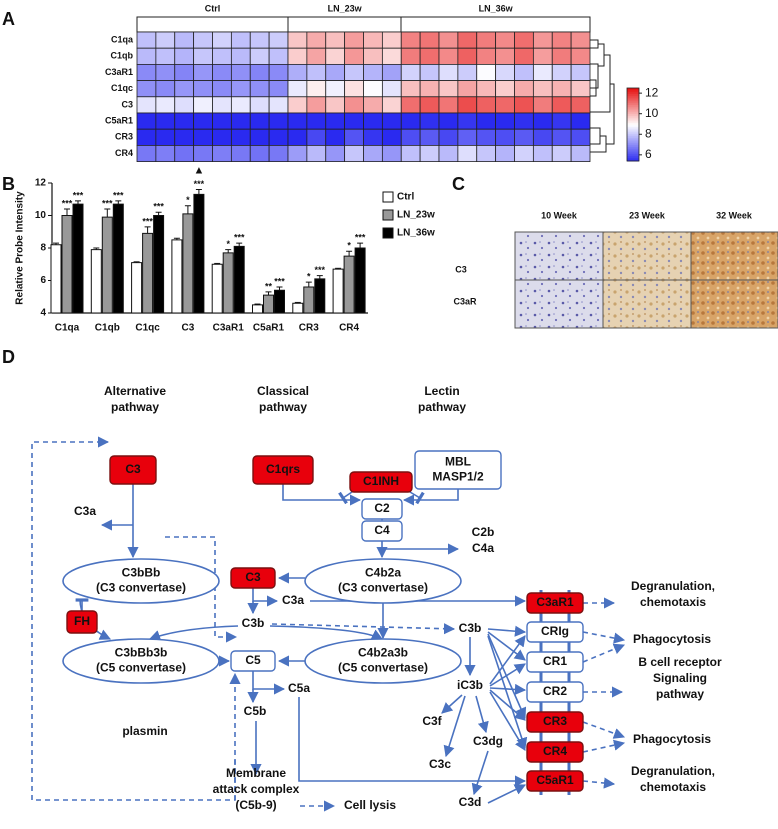 The width and height of the screenshot is (778, 829). Describe the element at coordinates (672, 739) in the screenshot. I see `node-label: Phagocytosis` at that location.